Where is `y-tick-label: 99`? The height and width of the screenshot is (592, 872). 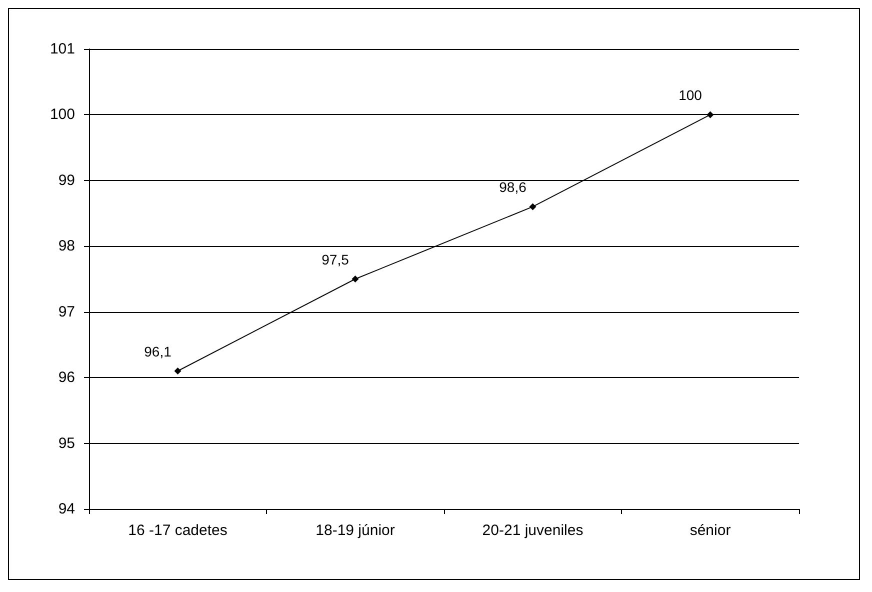 y-tick-label: 99 is located at coordinates (66, 180).